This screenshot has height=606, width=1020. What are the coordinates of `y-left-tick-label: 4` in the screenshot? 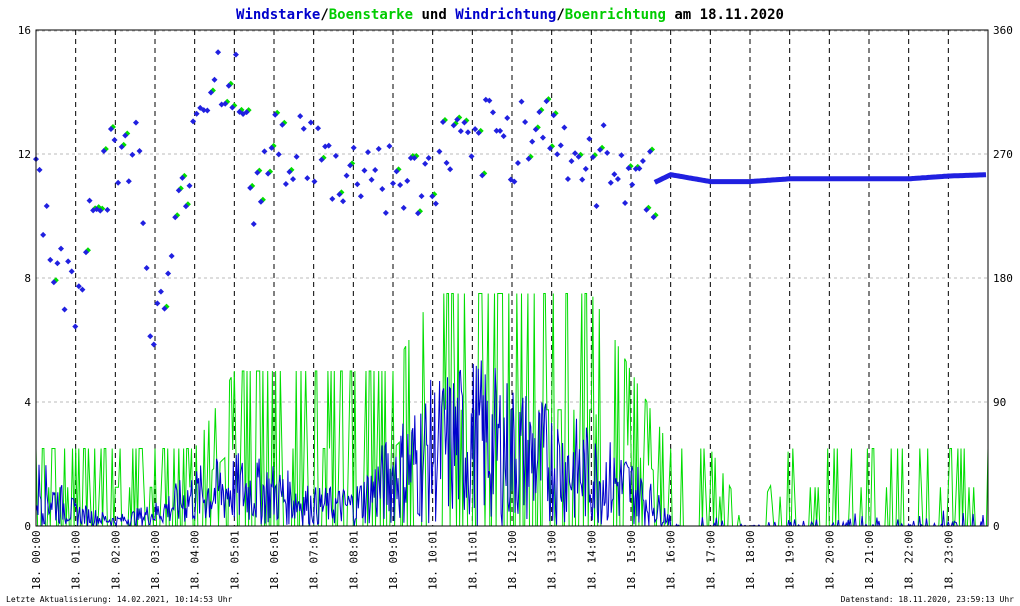 It's located at (27, 402).